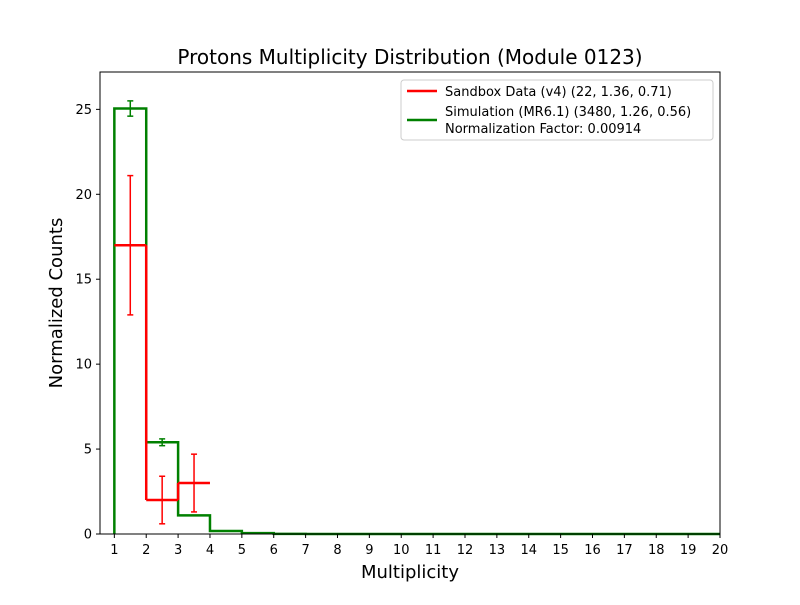 The width and height of the screenshot is (800, 605). I want to click on legend-box, so click(557, 110).